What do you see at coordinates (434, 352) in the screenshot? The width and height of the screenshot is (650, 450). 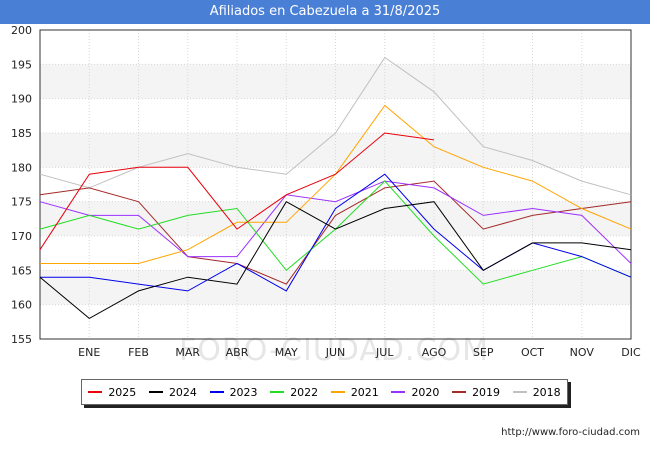 I see `x-tick-label: AGO` at bounding box center [434, 352].